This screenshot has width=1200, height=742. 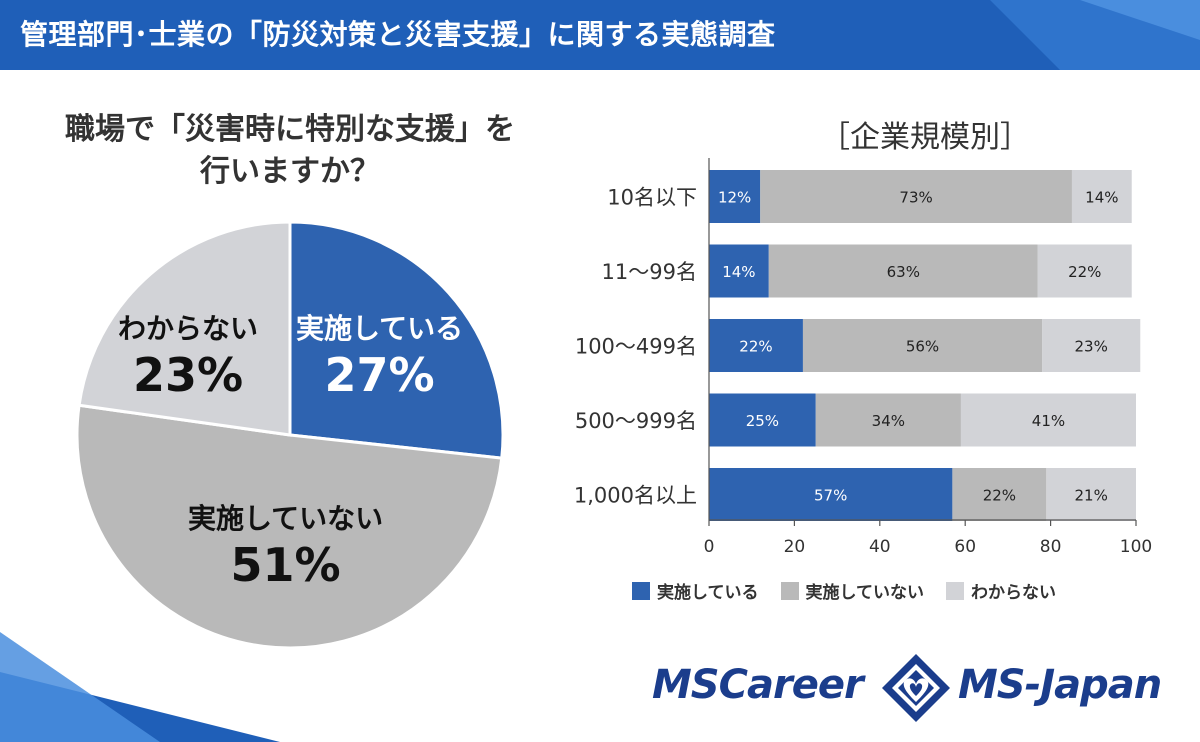 I want to click on bar-data-label: 63%, so click(x=903, y=272).